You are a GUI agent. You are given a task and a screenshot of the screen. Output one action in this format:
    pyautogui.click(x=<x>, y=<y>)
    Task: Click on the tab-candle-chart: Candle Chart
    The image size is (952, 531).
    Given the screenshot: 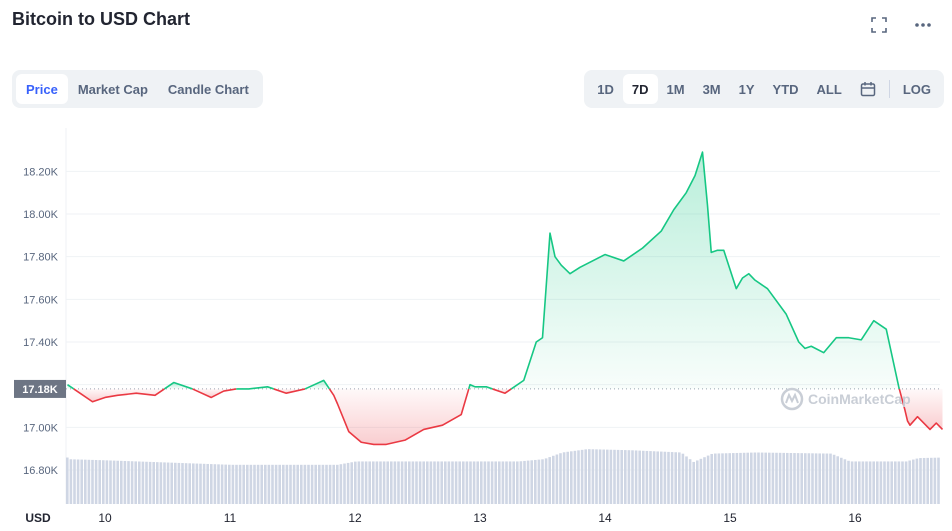 What is the action you would take?
    pyautogui.click(x=208, y=89)
    